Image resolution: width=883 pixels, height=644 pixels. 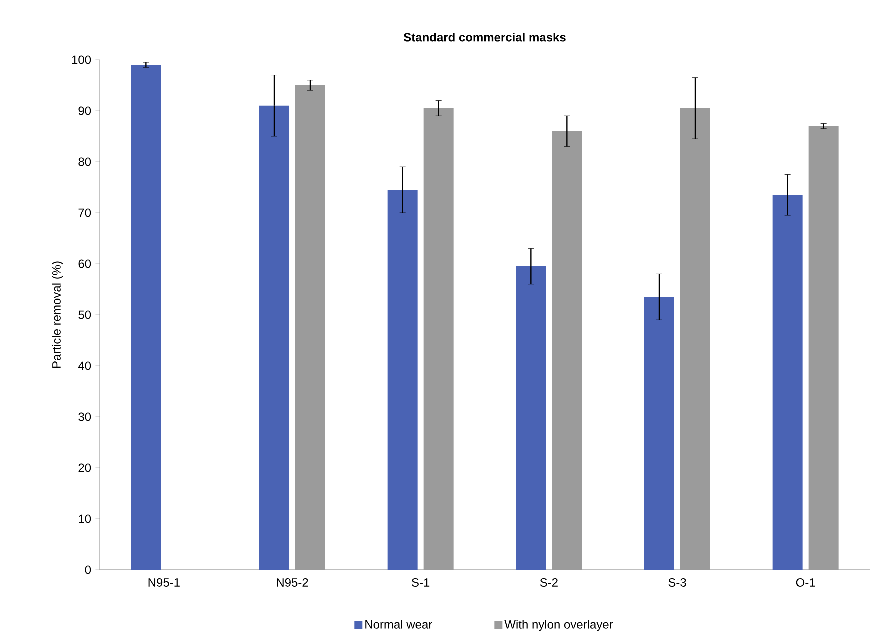 I want to click on y-tick-label: 10, so click(x=85, y=519).